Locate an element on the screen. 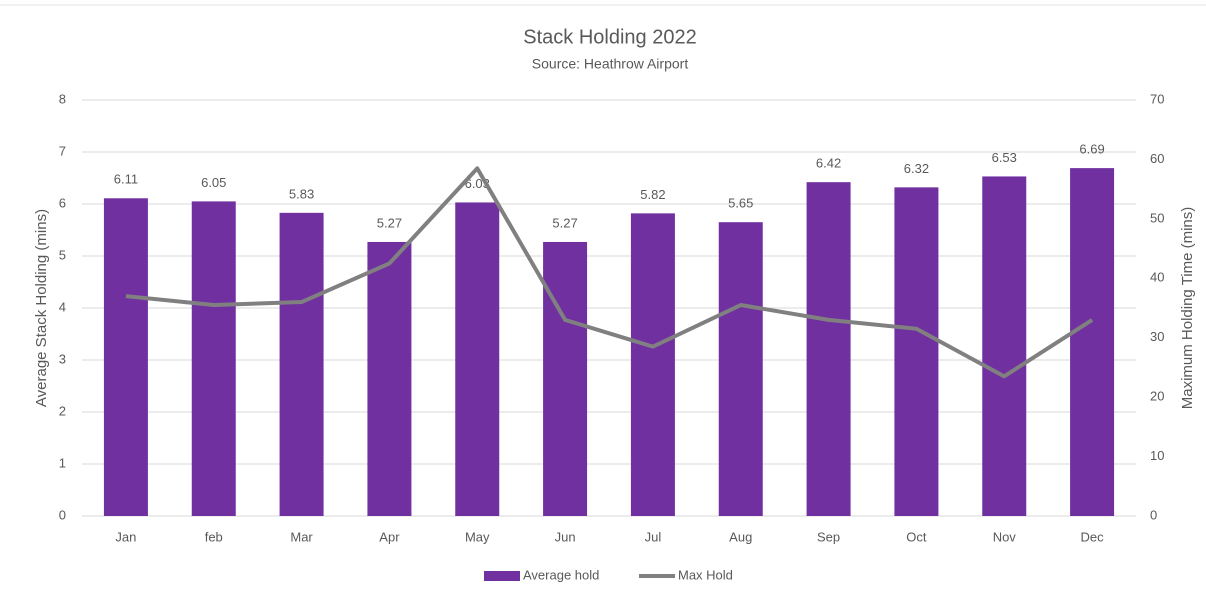 The height and width of the screenshot is (590, 1206). x-tick-label: Mar is located at coordinates (301, 536).